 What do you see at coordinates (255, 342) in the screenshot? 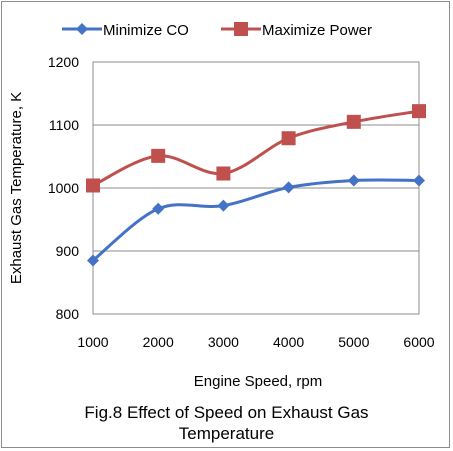
I see `x-tick-labels: 1000 2000 3000 4000 5000 6000` at bounding box center [255, 342].